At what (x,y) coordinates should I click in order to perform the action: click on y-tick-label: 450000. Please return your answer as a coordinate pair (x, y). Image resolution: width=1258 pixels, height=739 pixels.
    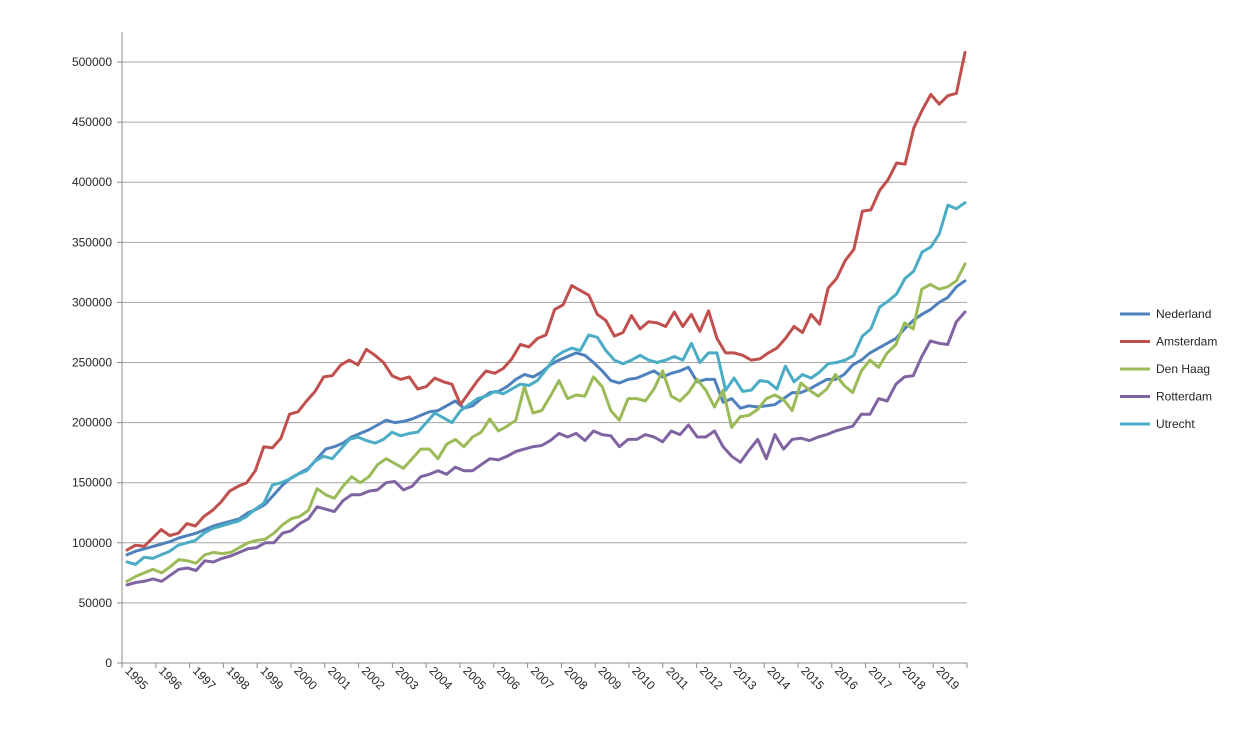
    Looking at the image, I should click on (92, 122).